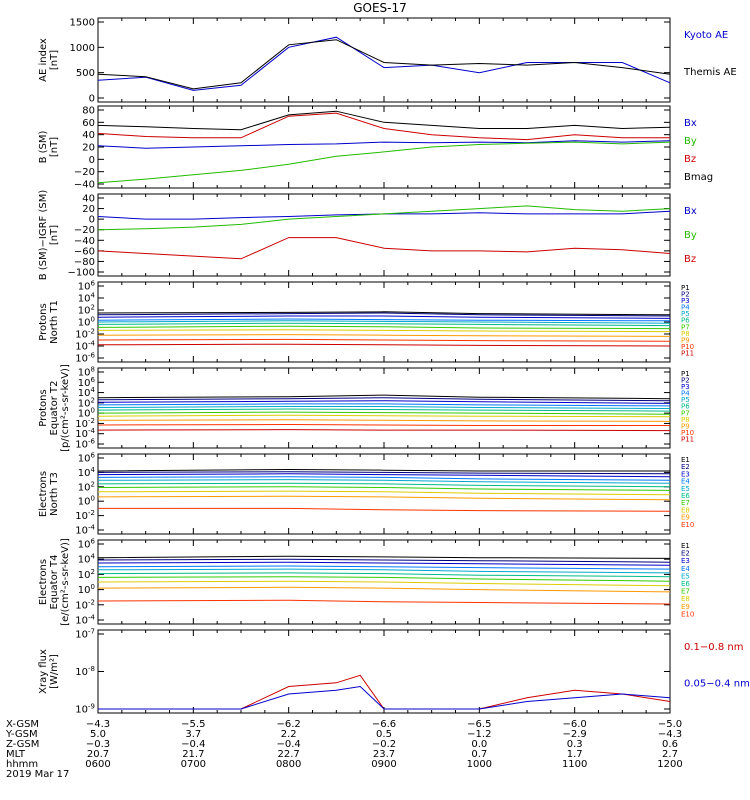 The width and height of the screenshot is (750, 800). I want to click on y-tick-label: 10⁸, so click(86, 372).